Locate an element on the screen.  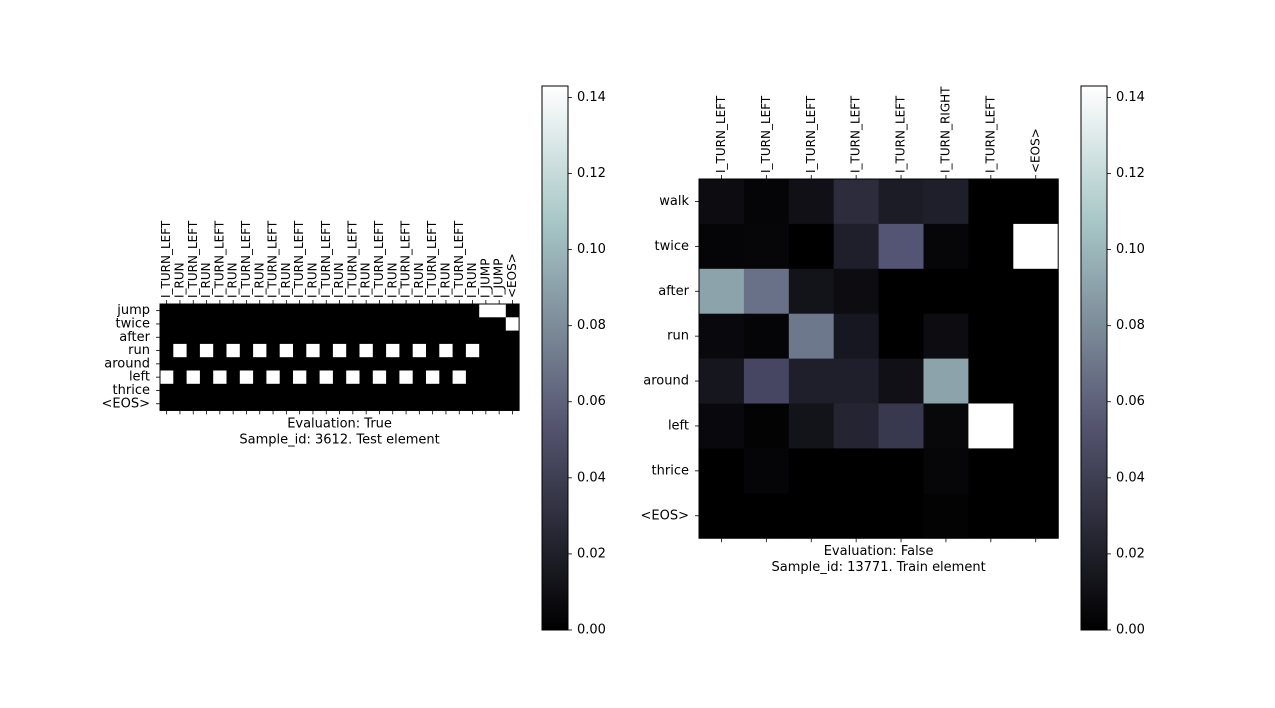
y-tick-label: thrice is located at coordinates (131, 390).